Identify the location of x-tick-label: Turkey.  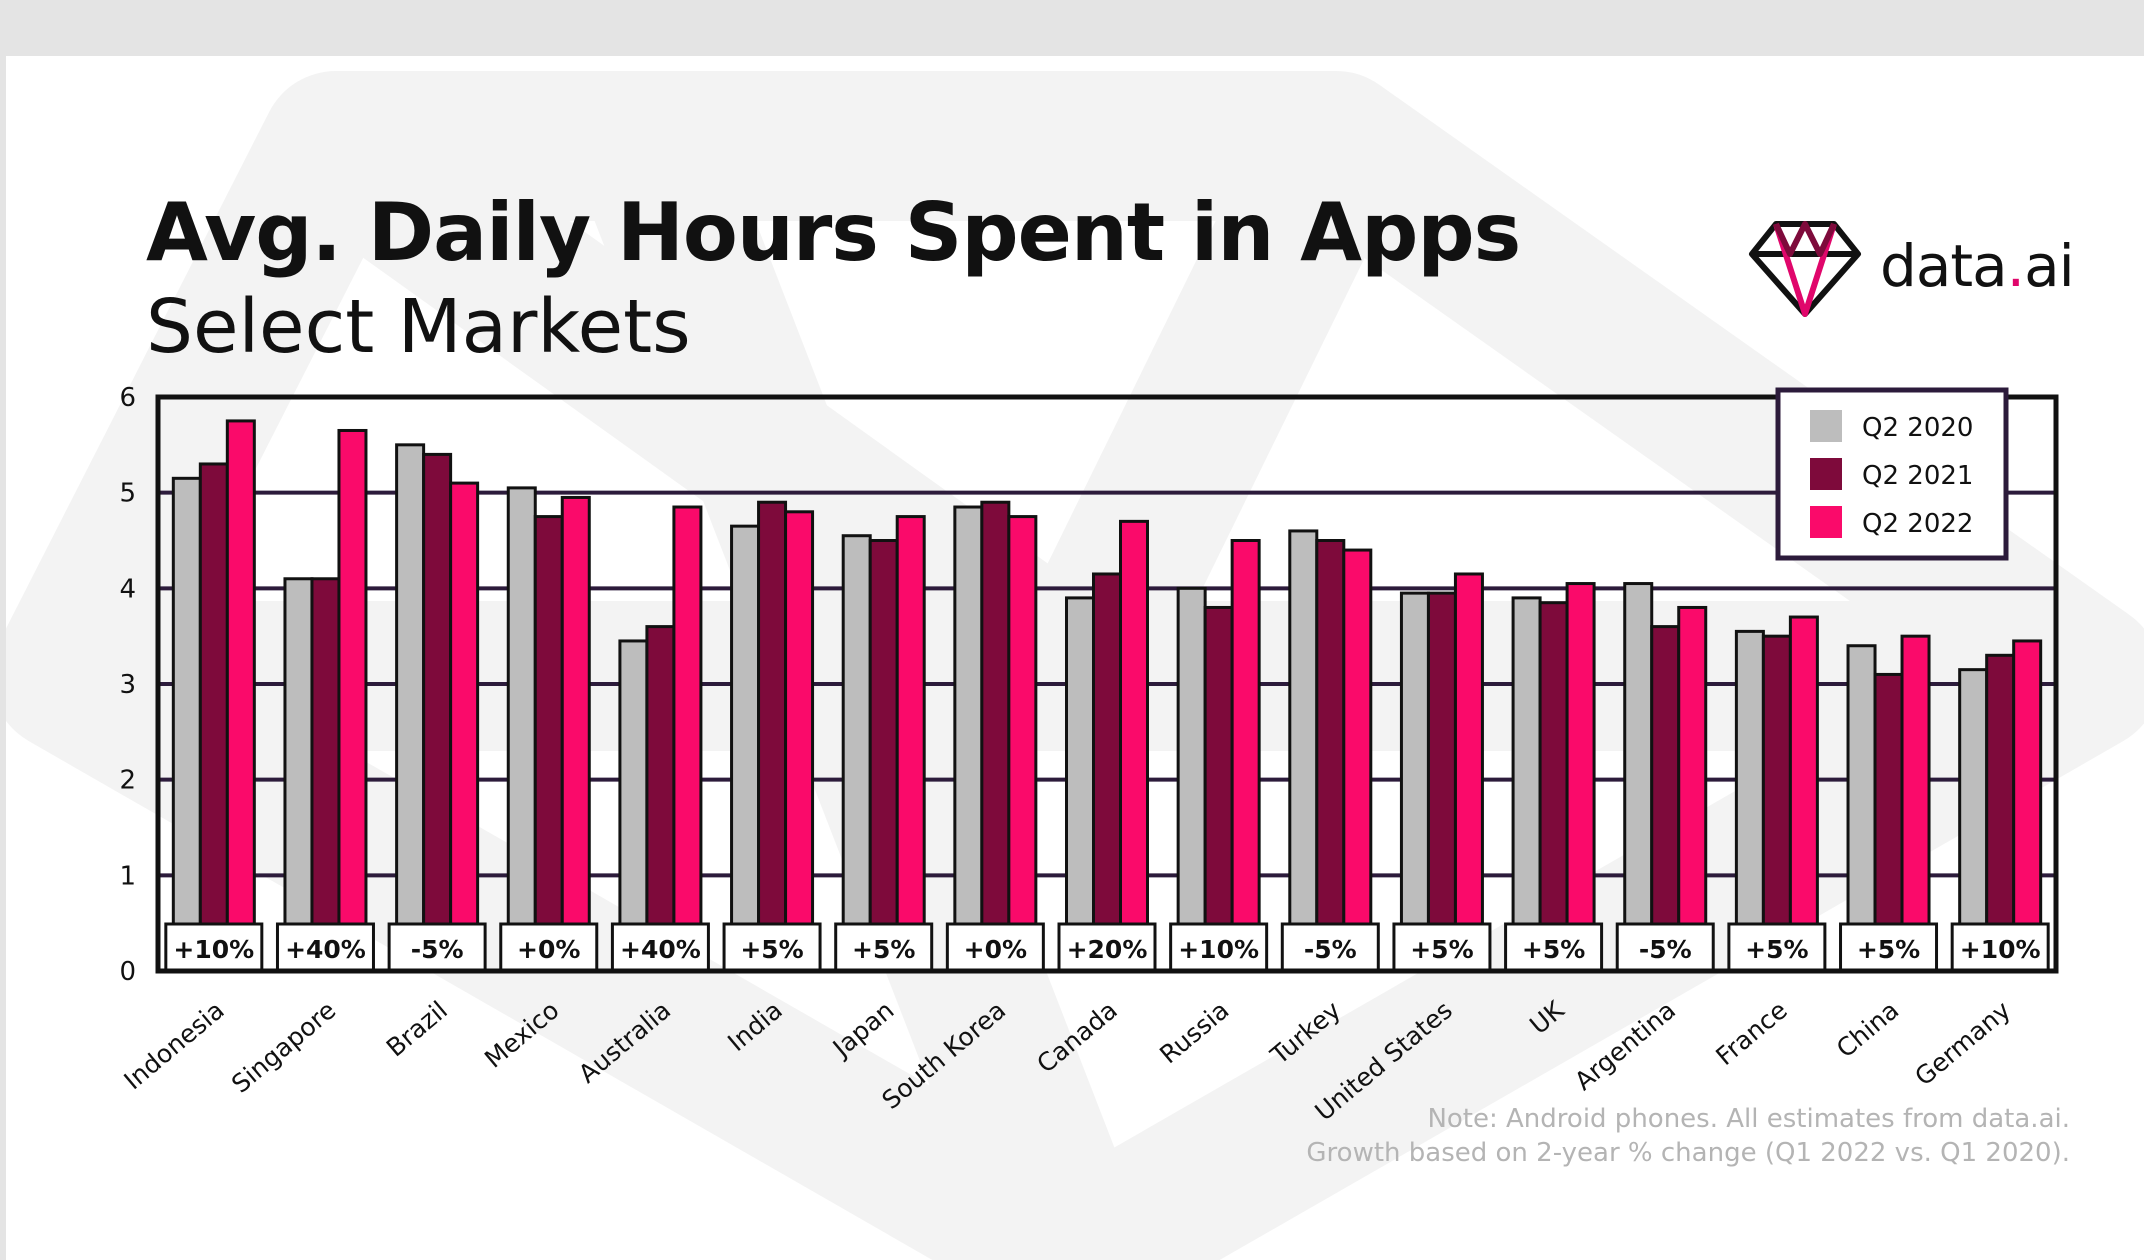
(1305, 1032).